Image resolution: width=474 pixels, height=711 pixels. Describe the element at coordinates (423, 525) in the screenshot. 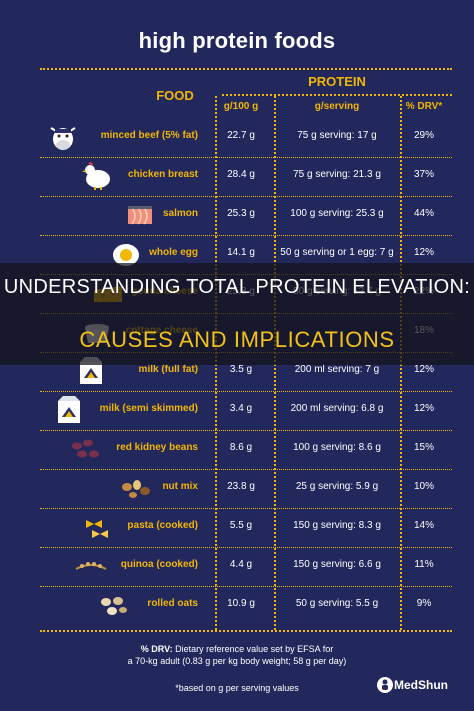

I see `drv-percent: 14%` at that location.